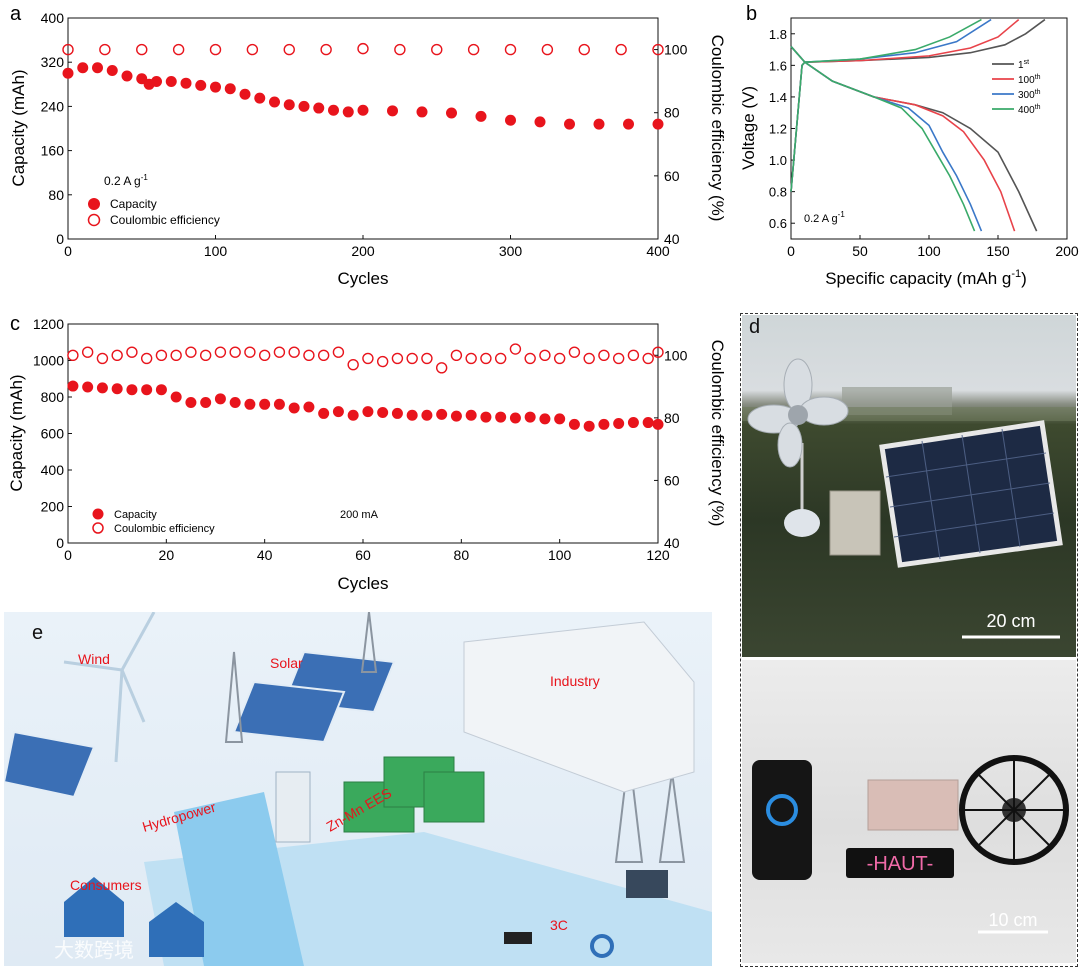 The height and width of the screenshot is (971, 1080). Describe the element at coordinates (60, 239) in the screenshot. I see `y-tick-label: 0` at that location.